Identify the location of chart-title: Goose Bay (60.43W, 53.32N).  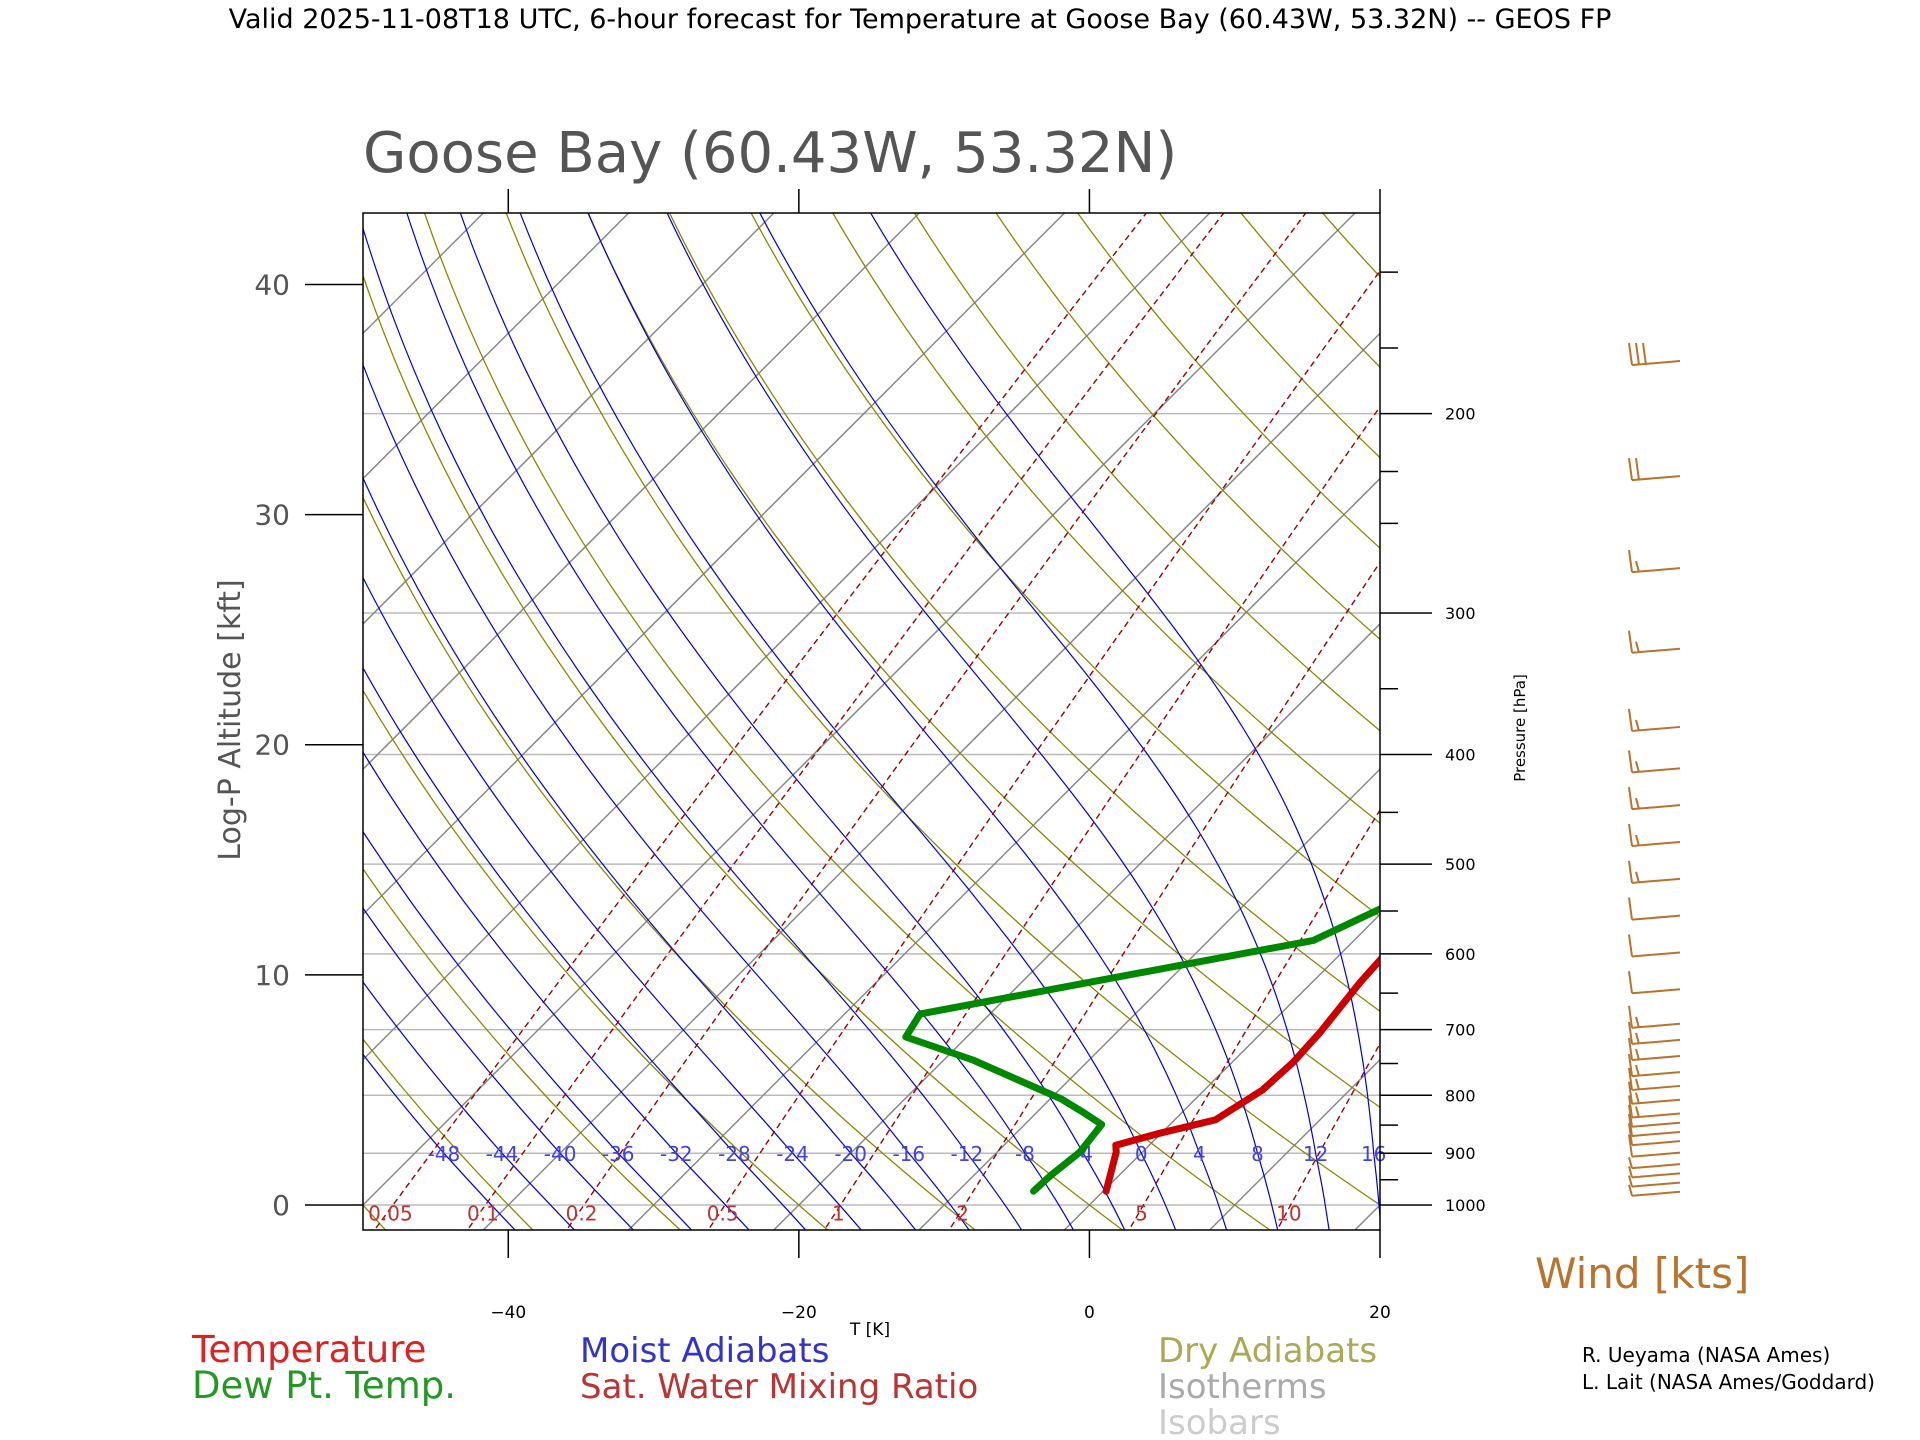
(770, 153).